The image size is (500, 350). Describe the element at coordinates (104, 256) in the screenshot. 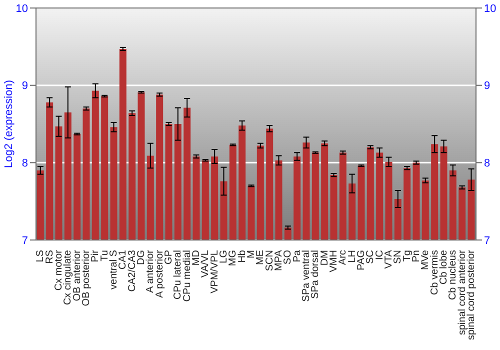

I see `x-tick-label: Tu` at that location.